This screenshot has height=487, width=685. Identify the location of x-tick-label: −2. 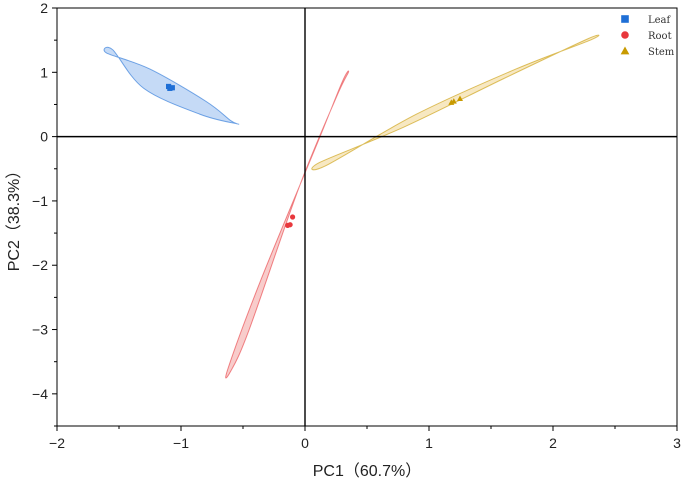
(57, 443).